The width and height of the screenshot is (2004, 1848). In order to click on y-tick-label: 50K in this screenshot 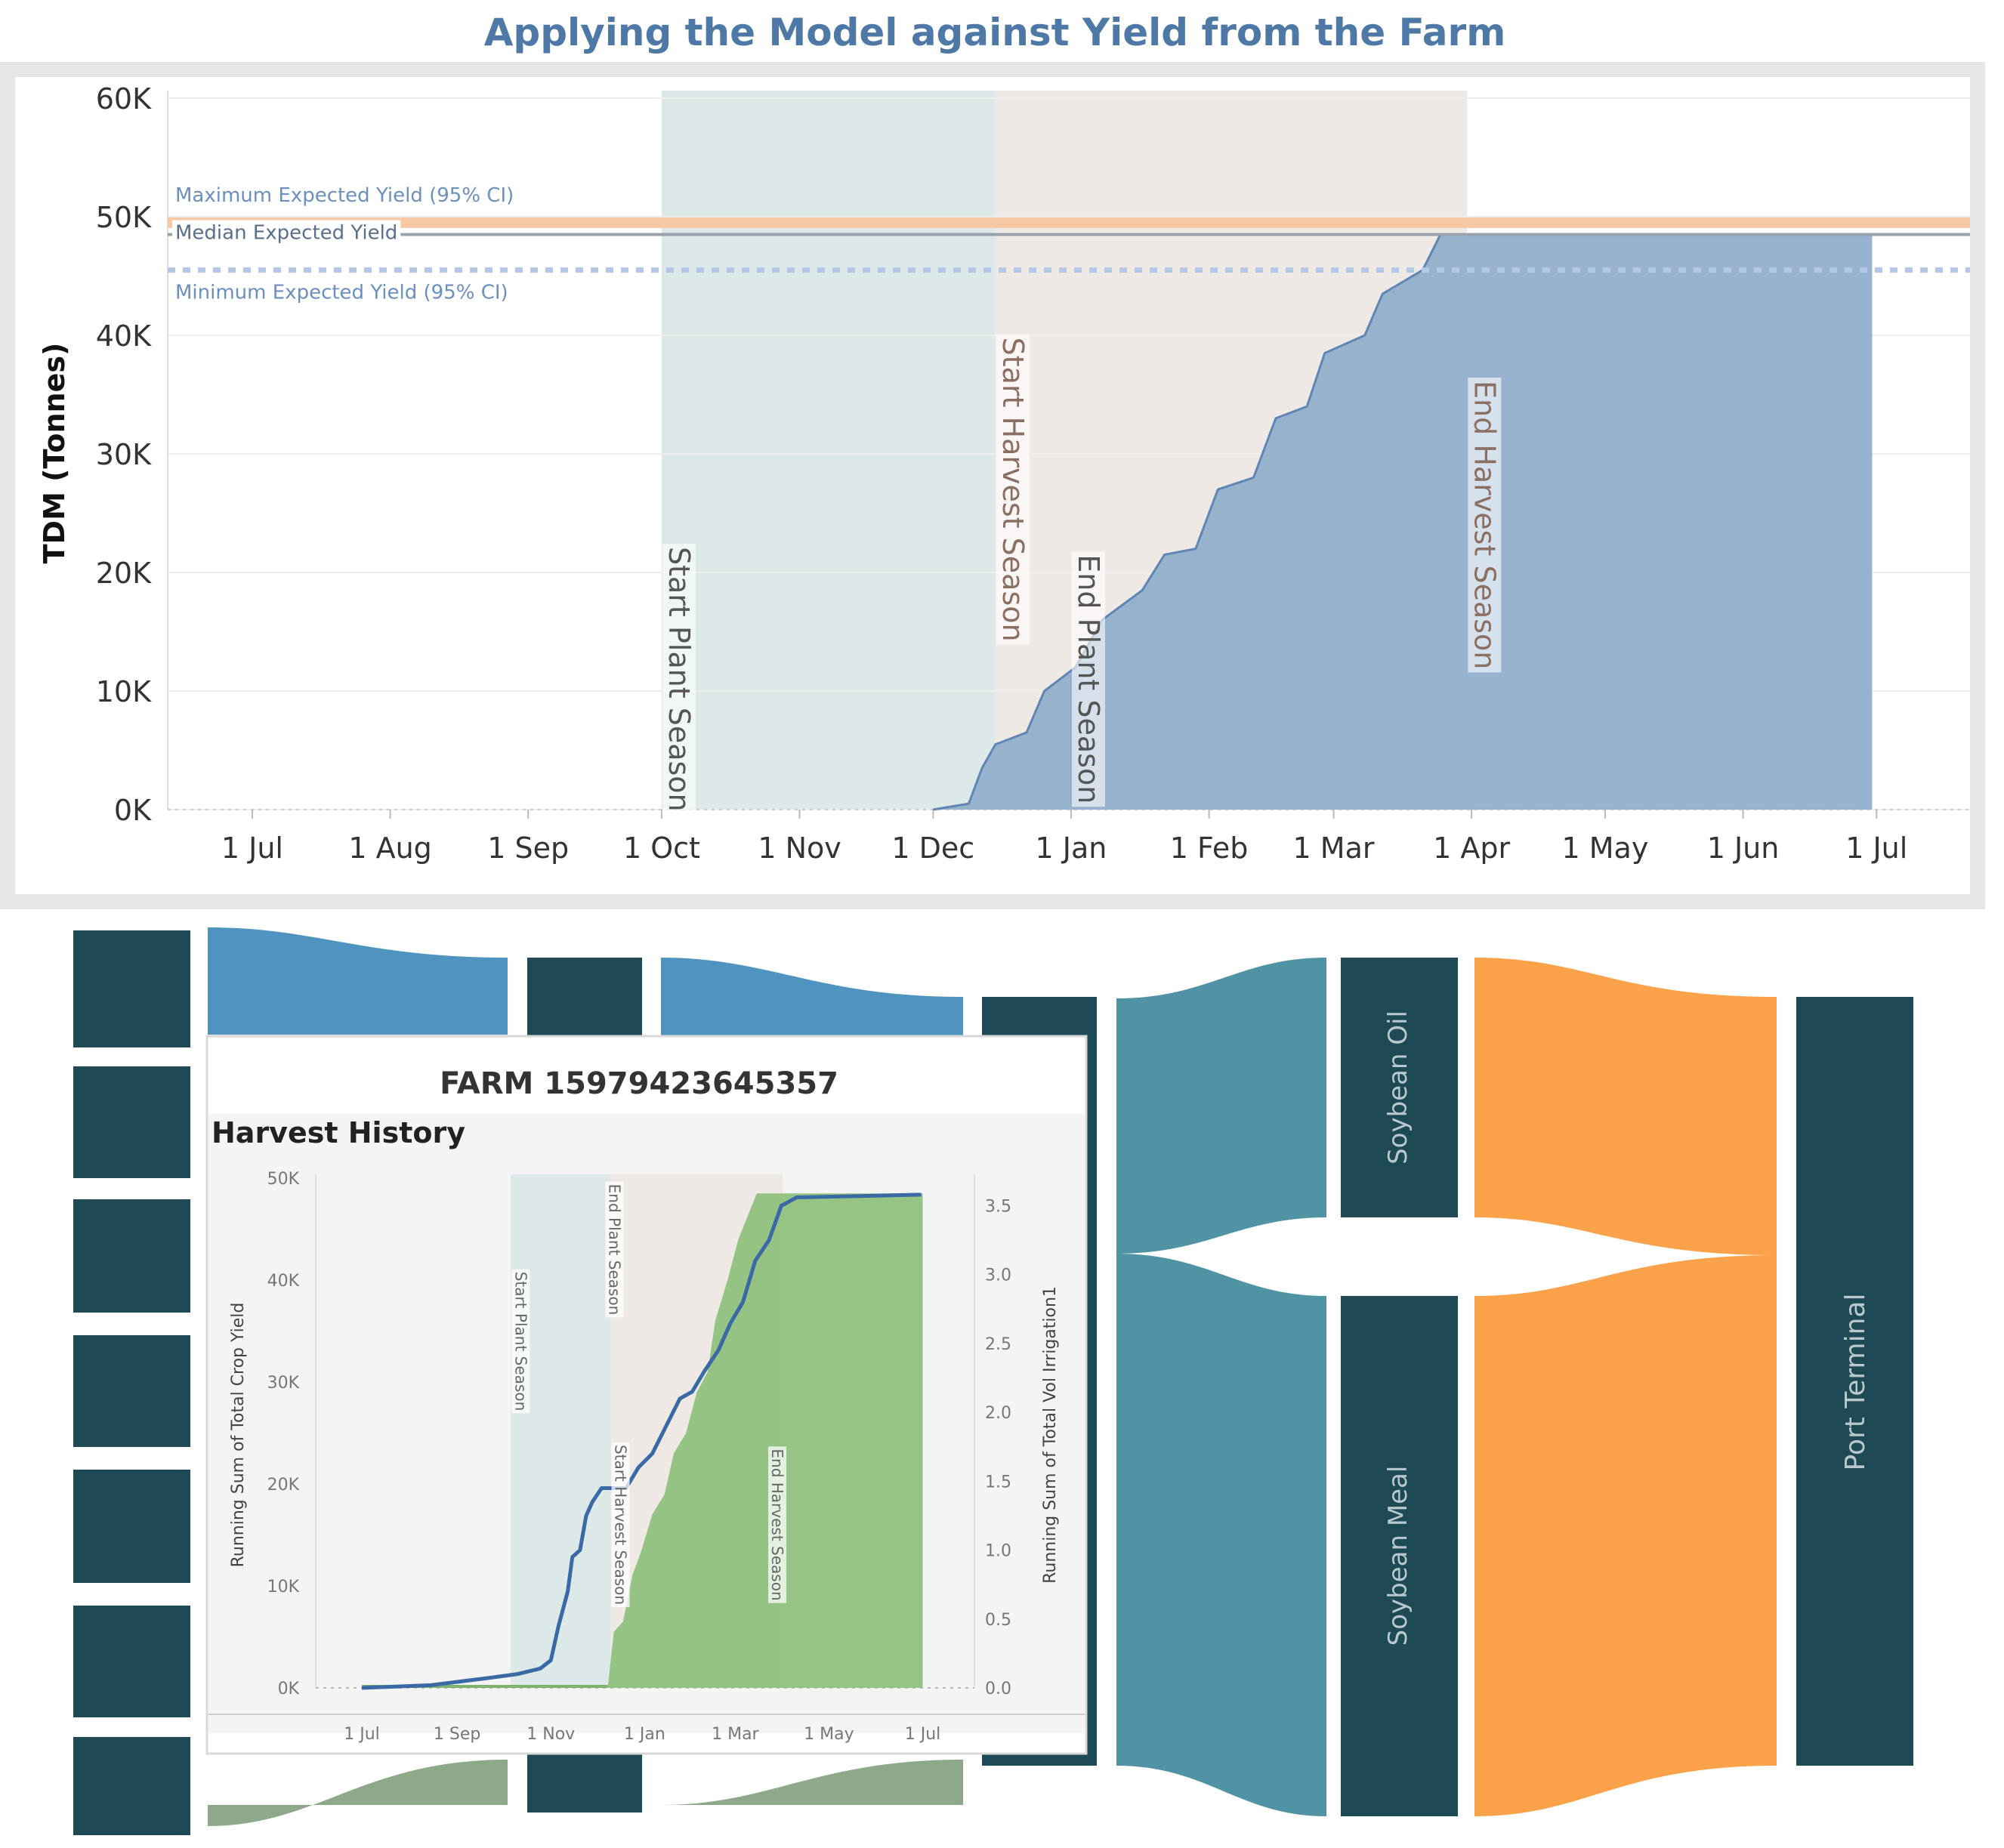, I will do `click(124, 217)`.